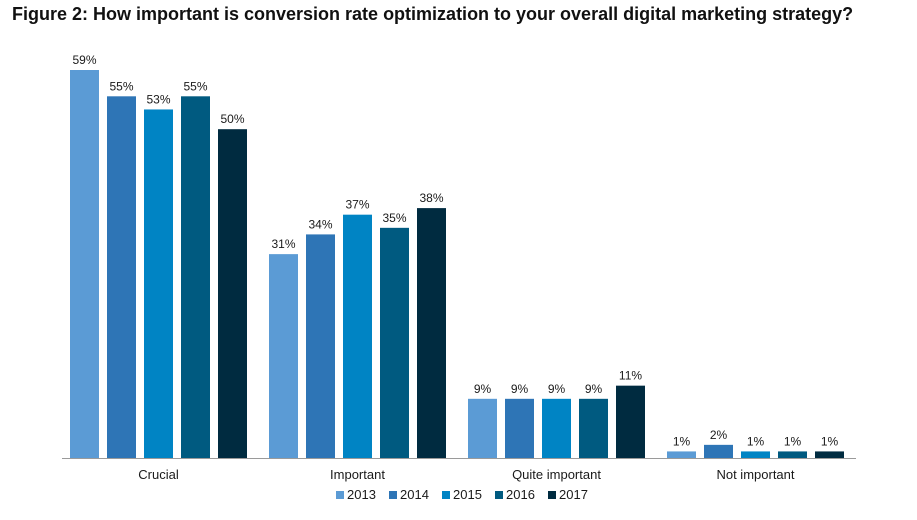 The height and width of the screenshot is (520, 917). What do you see at coordinates (361, 494) in the screenshot?
I see `legend-label: 2013` at bounding box center [361, 494].